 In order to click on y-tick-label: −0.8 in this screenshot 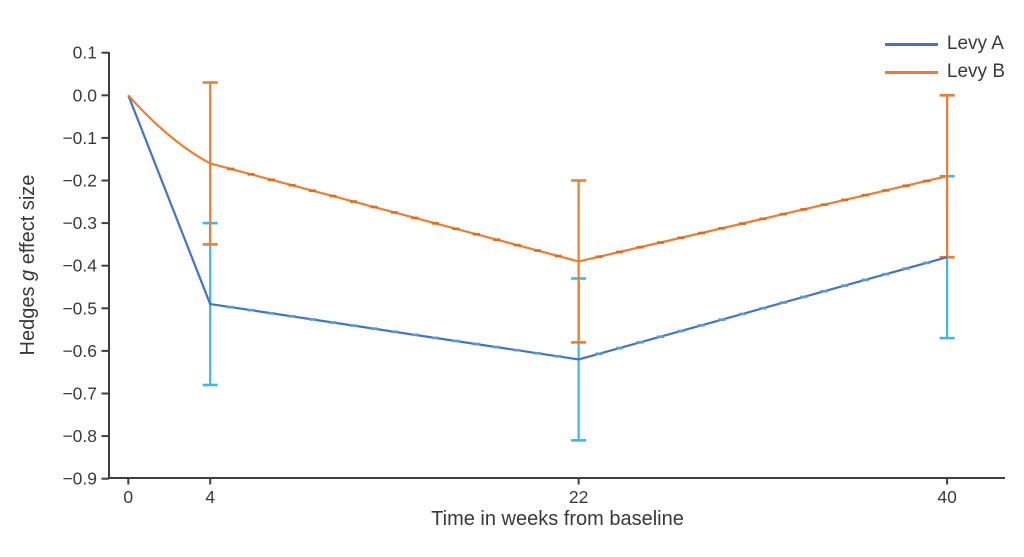, I will do `click(79, 436)`.